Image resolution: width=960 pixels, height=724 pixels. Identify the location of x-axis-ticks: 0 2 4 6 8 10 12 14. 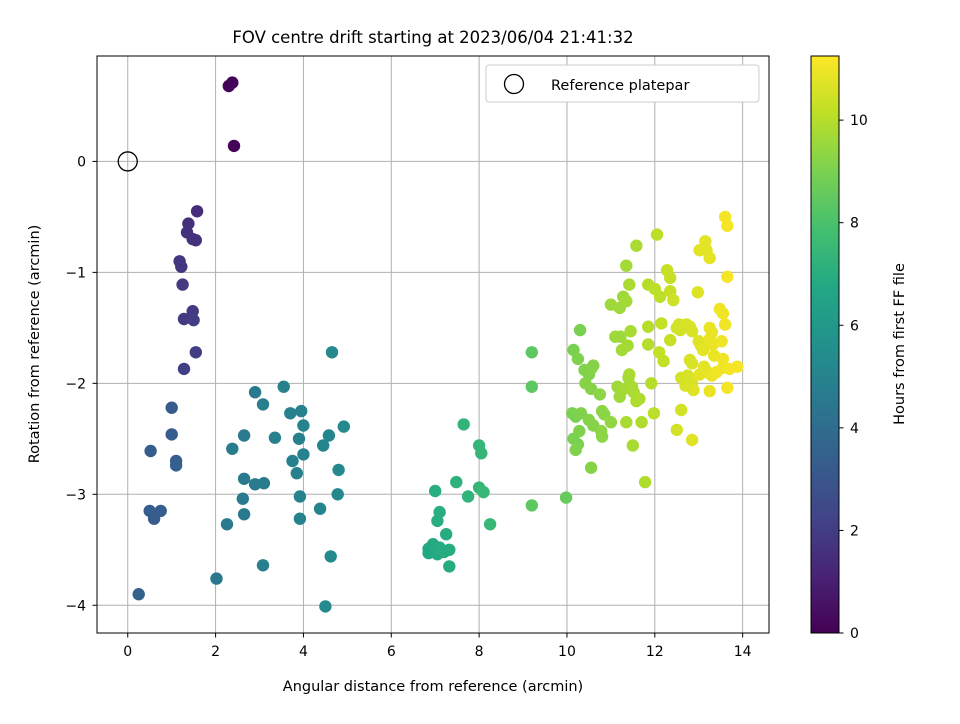
(437, 646).